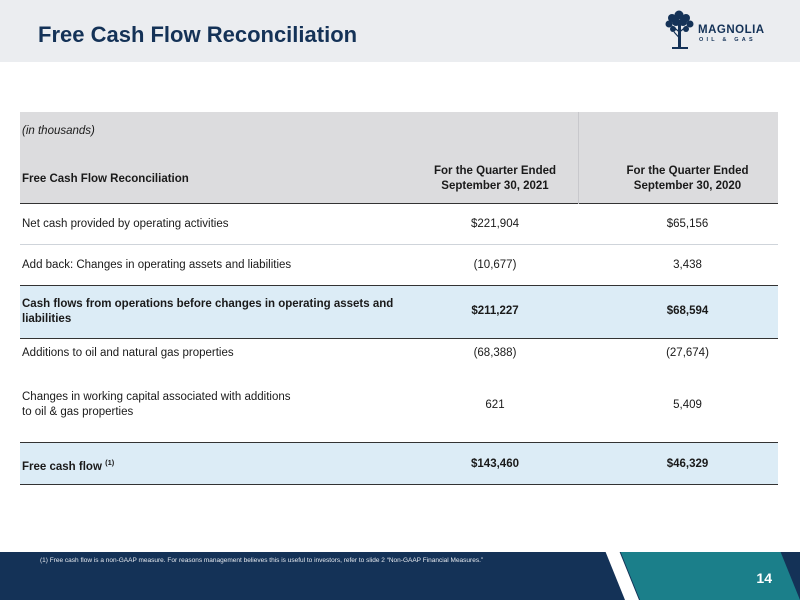  Describe the element at coordinates (495, 353) in the screenshot. I see `value-2021: (68,388)` at that location.